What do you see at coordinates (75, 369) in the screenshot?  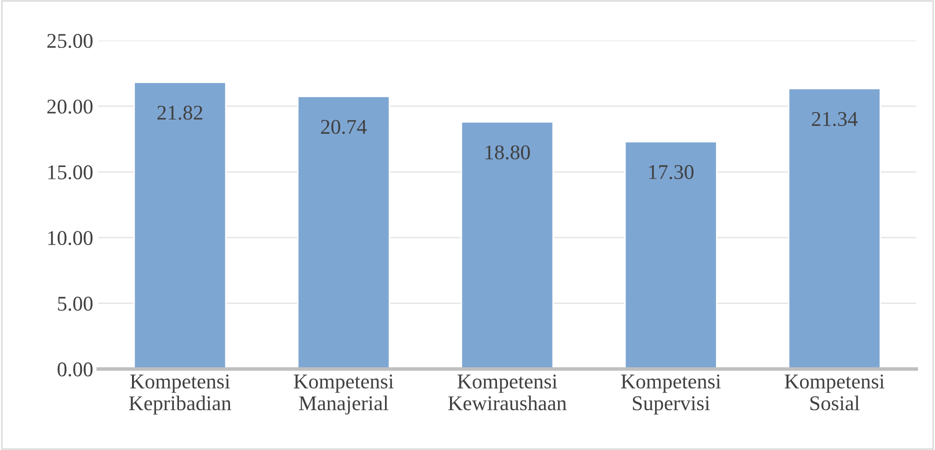 I see `y-tick-label: 0.00` at bounding box center [75, 369].